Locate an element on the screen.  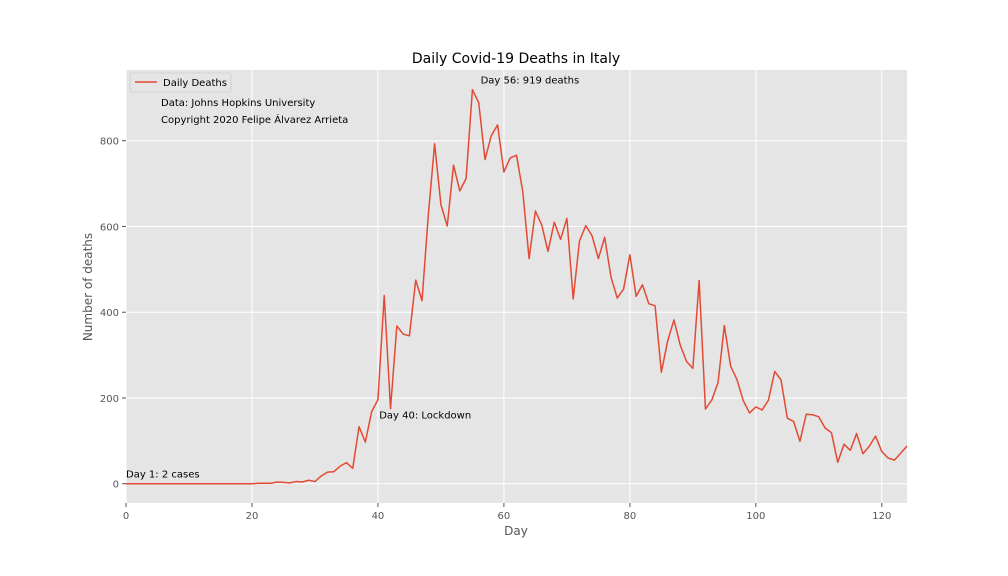
data-source-note: Data: Johns Hopkins University is located at coordinates (238, 103).